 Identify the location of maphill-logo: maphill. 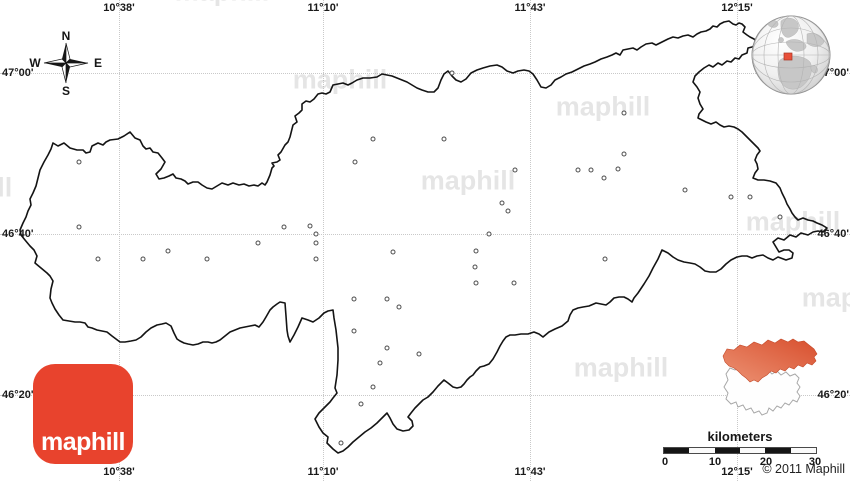
(83, 414).